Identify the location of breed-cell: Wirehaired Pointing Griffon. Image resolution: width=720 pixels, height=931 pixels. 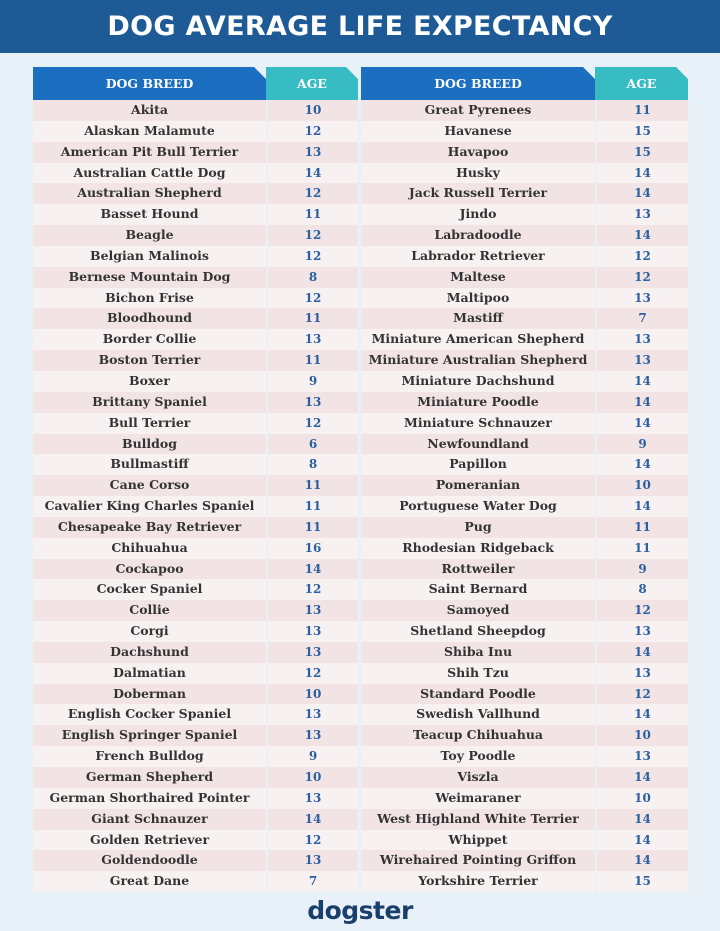
(478, 860).